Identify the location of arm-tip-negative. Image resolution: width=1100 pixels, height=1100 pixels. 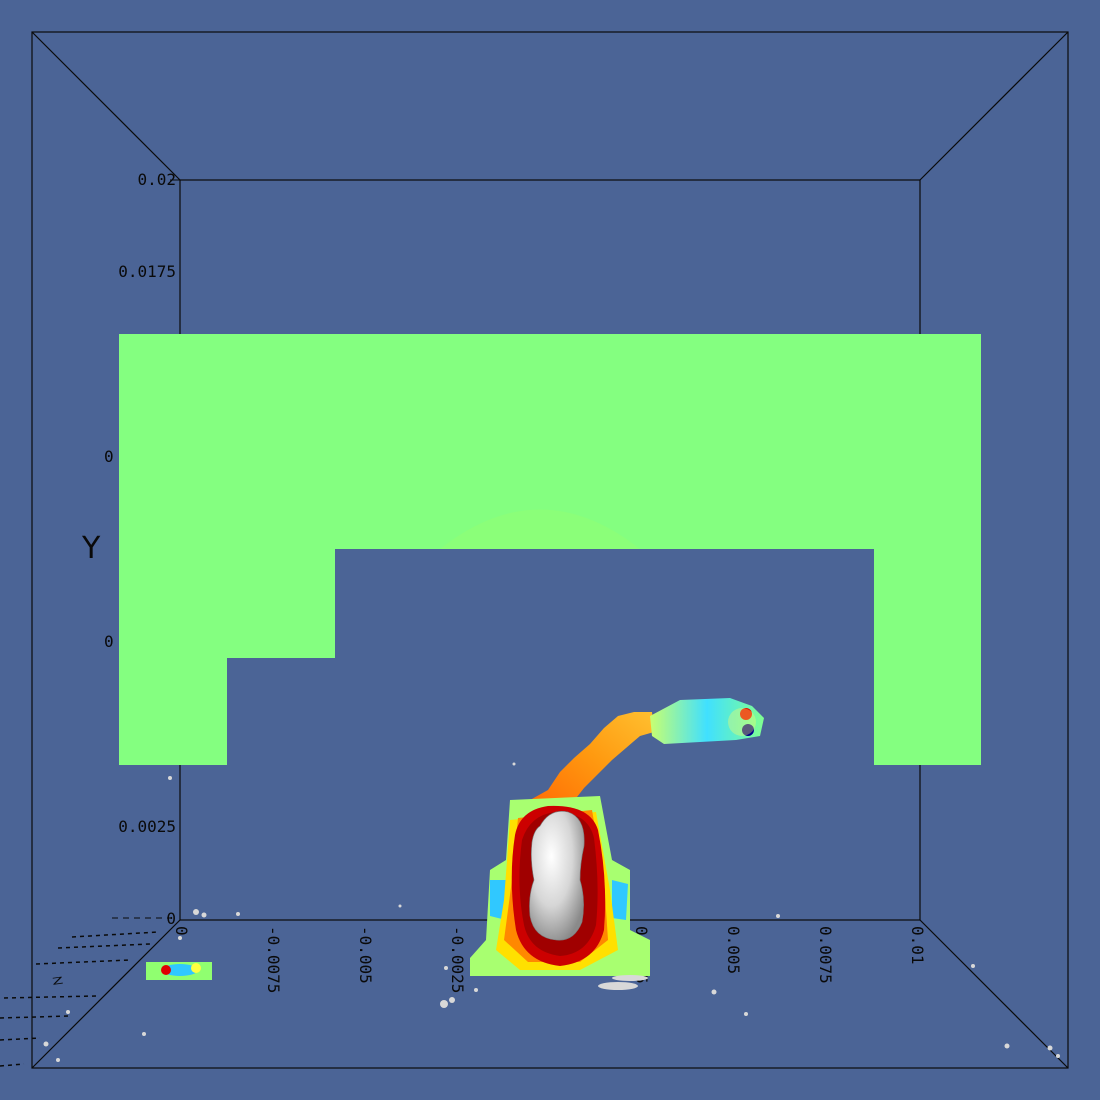
(748, 730).